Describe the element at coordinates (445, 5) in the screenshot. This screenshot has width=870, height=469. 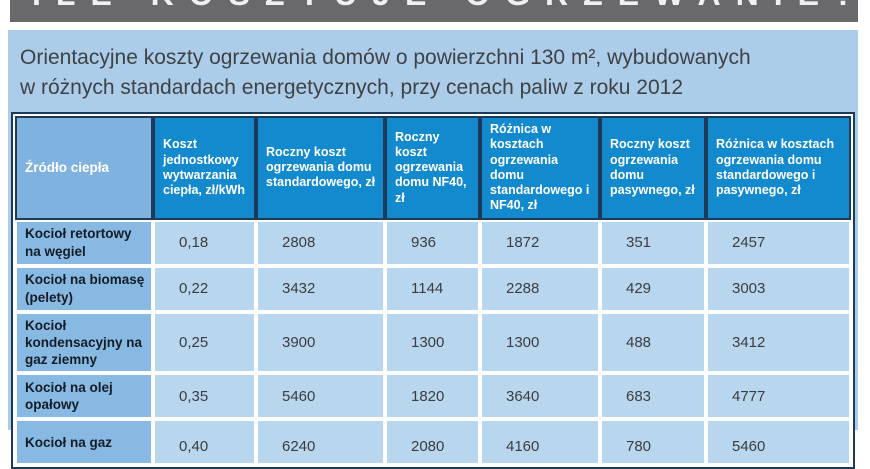
I see `page-title: ILE KOSZTUJE OGRZEWANIE?` at that location.